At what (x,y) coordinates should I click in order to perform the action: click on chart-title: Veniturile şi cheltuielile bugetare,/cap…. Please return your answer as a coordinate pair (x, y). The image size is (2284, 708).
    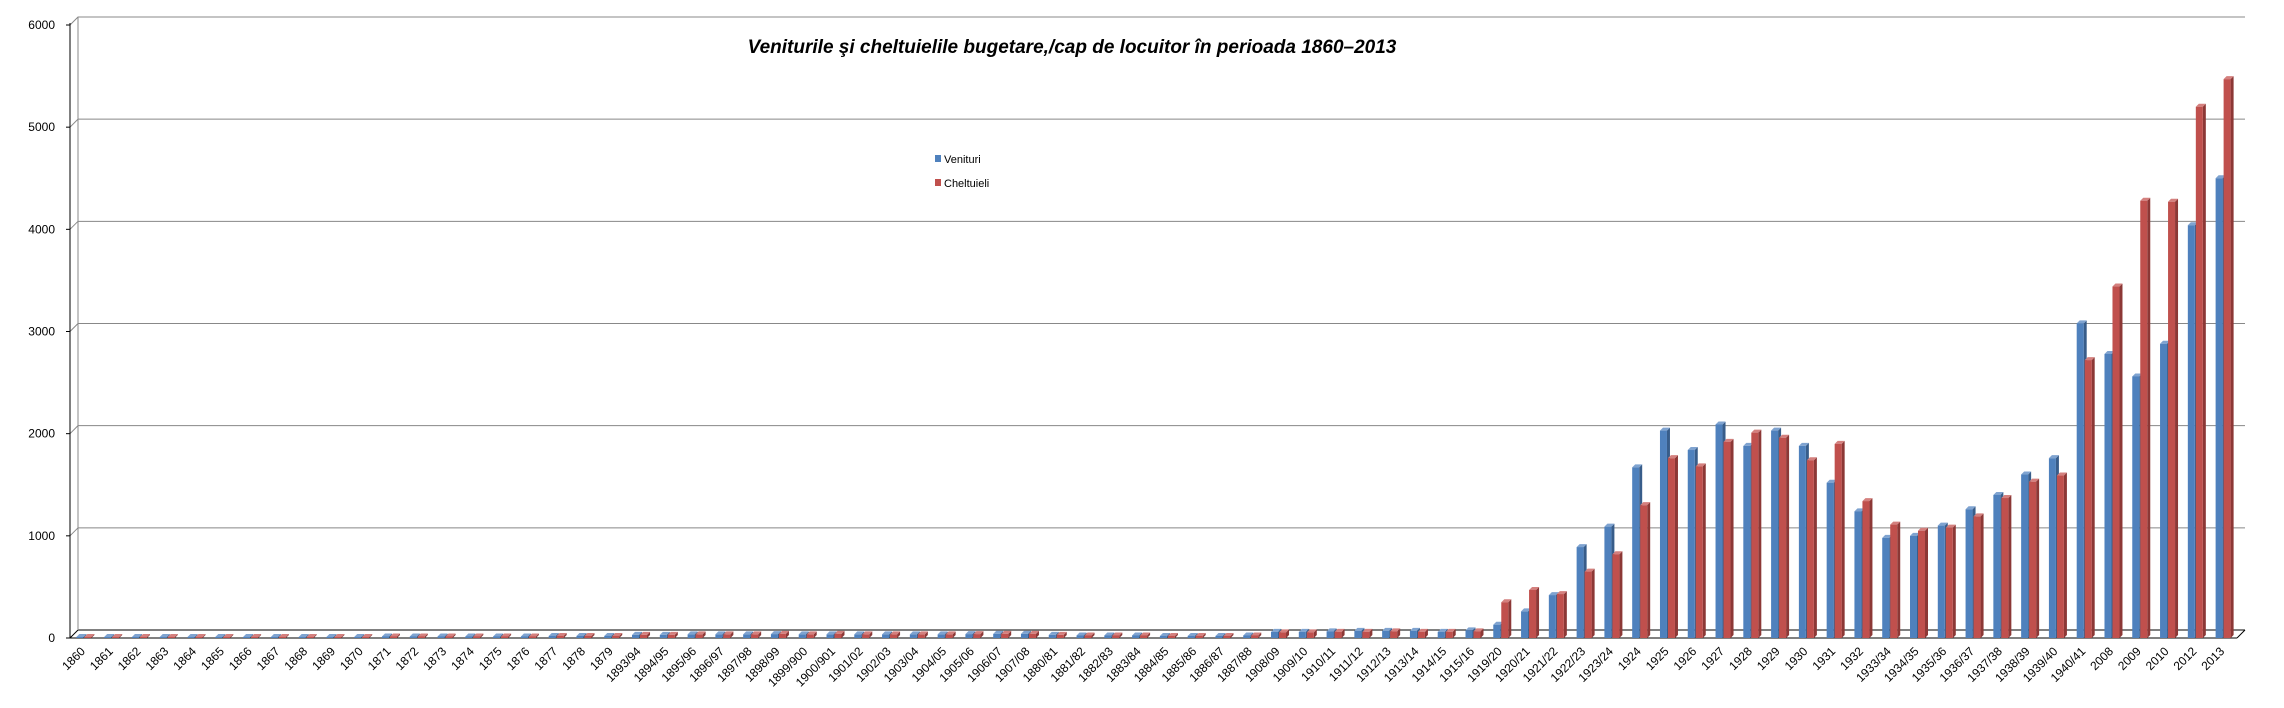
    Looking at the image, I should click on (1072, 47).